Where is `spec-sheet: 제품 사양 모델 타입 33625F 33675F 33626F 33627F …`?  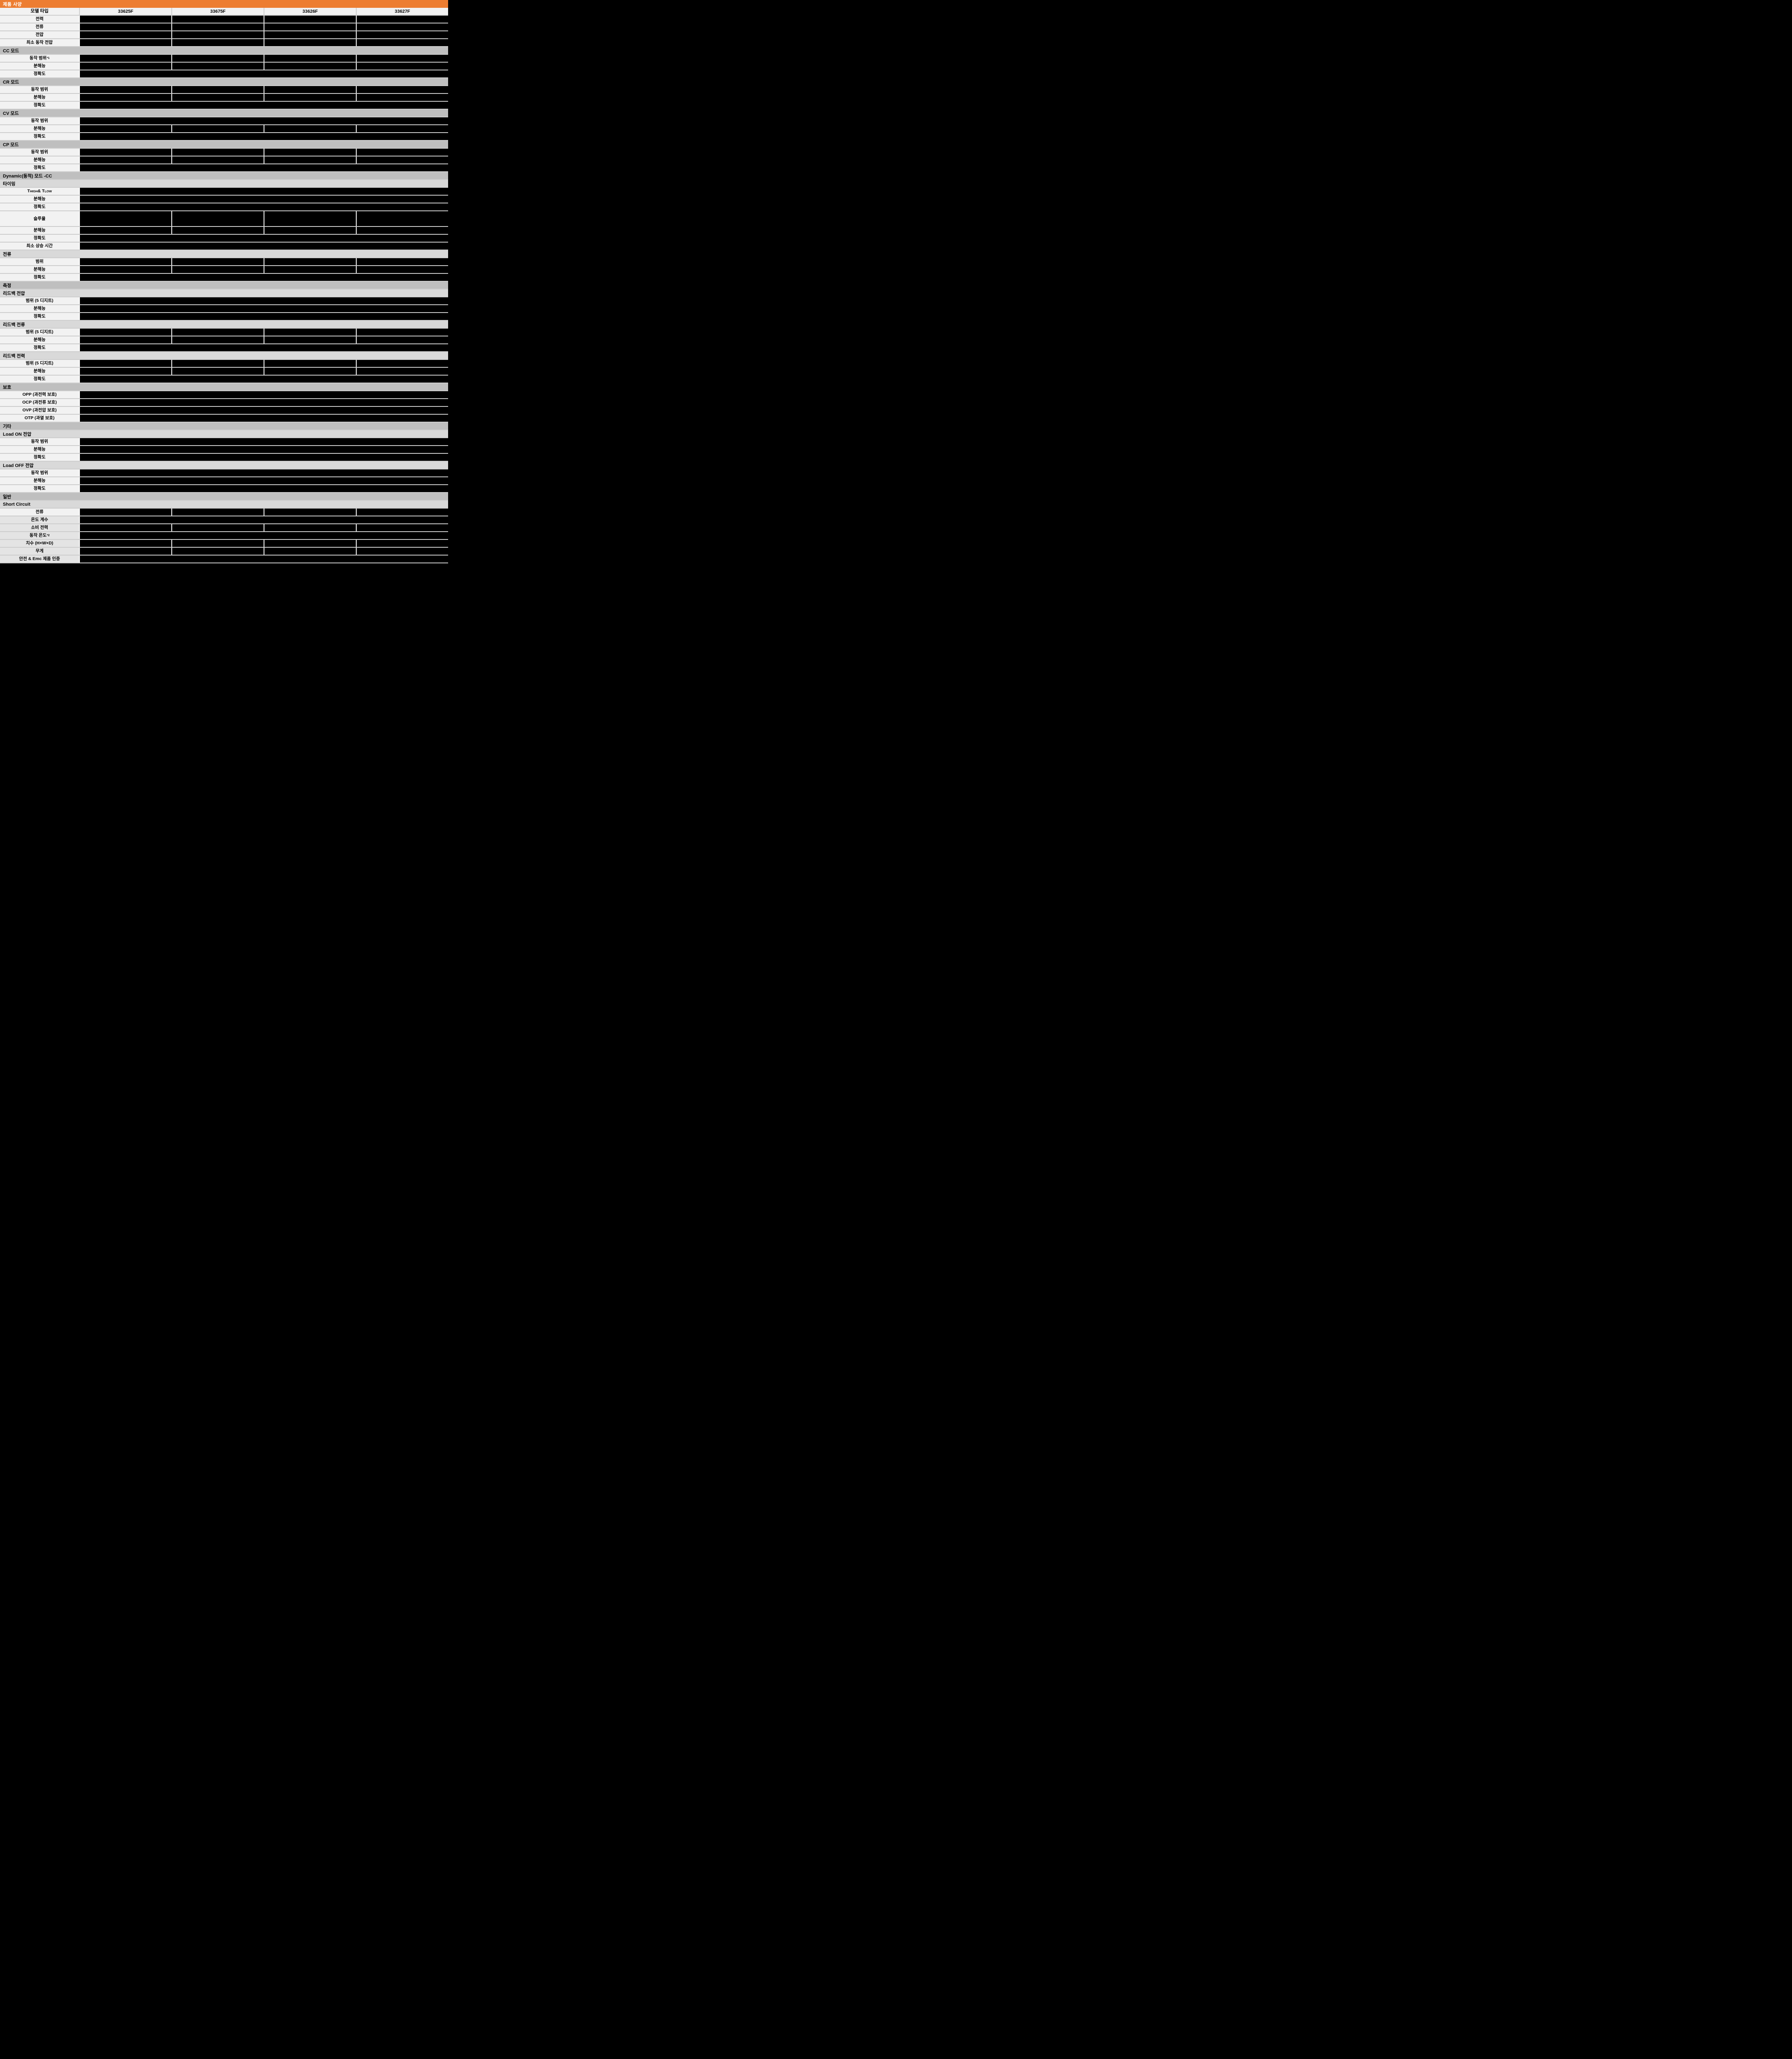
spec-sheet: 제품 사양 모델 타입 33625F 33675F 33626F 33627F … is located at coordinates (224, 304).